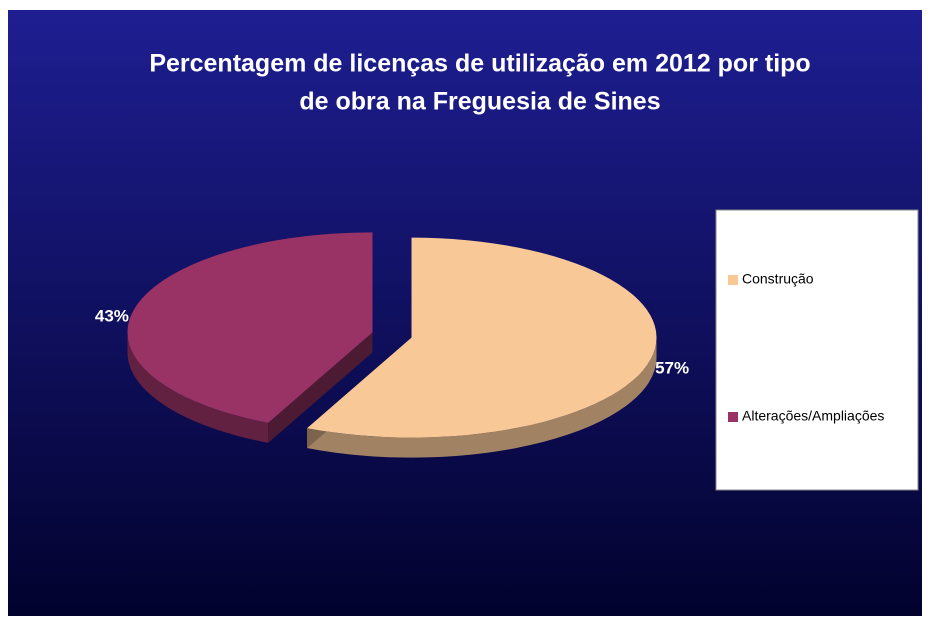 The height and width of the screenshot is (626, 930). I want to click on data-label: 57%, so click(672, 368).